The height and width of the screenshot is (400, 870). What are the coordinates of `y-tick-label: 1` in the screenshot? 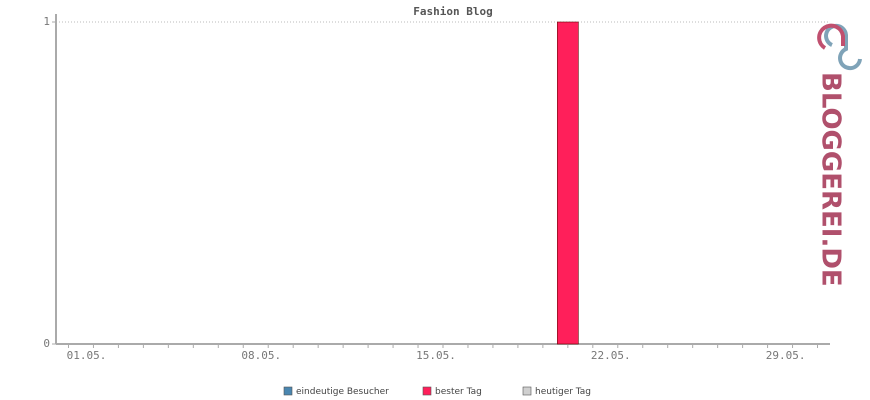 It's located at (46, 21).